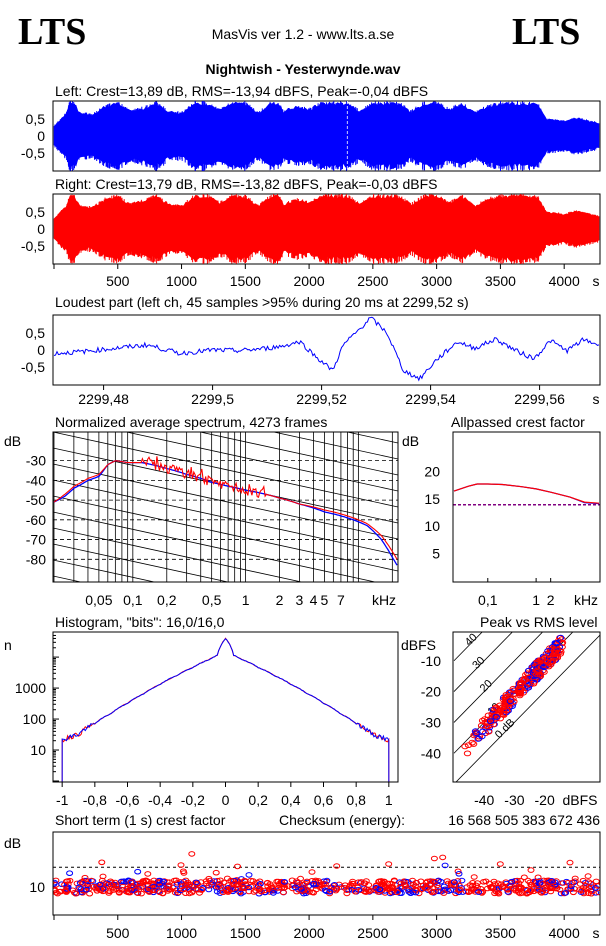 Image resolution: width=606 pixels, height=946 pixels. Describe the element at coordinates (160, 800) in the screenshot. I see `x-tick-label: -0,4` at that location.